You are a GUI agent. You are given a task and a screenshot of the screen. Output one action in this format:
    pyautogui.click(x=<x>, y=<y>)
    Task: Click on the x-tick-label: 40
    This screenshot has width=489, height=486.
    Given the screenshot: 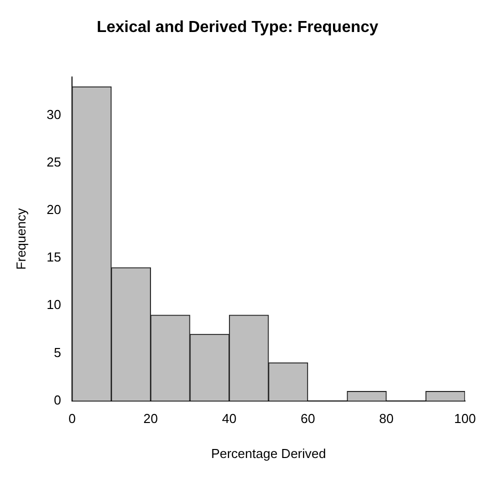 What is the action you would take?
    pyautogui.click(x=229, y=418)
    